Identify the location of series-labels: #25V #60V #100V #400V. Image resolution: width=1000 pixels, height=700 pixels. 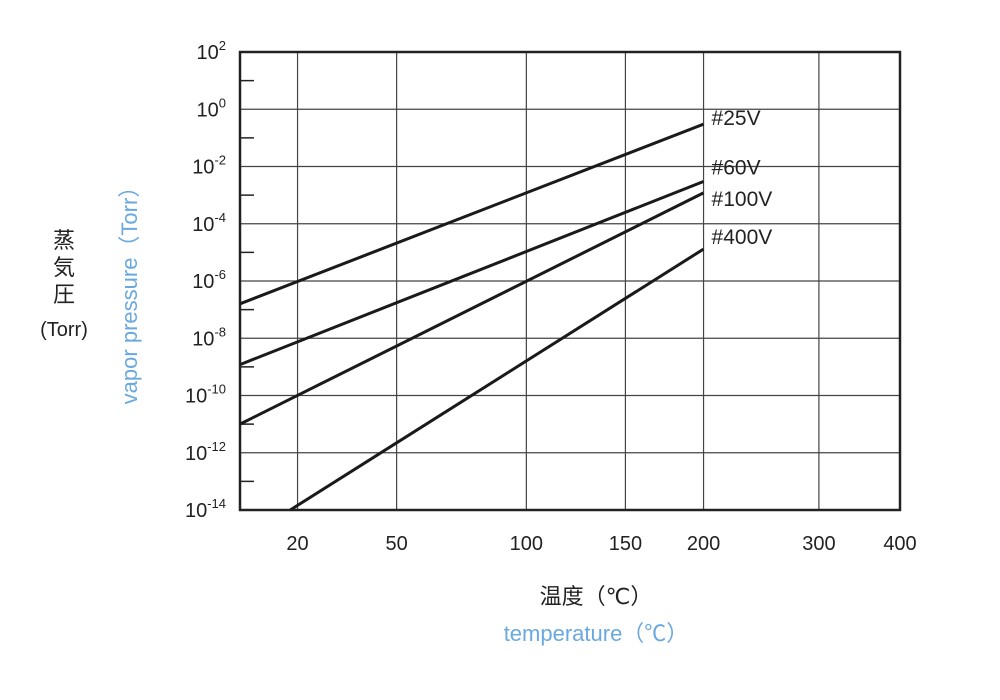
(742, 178).